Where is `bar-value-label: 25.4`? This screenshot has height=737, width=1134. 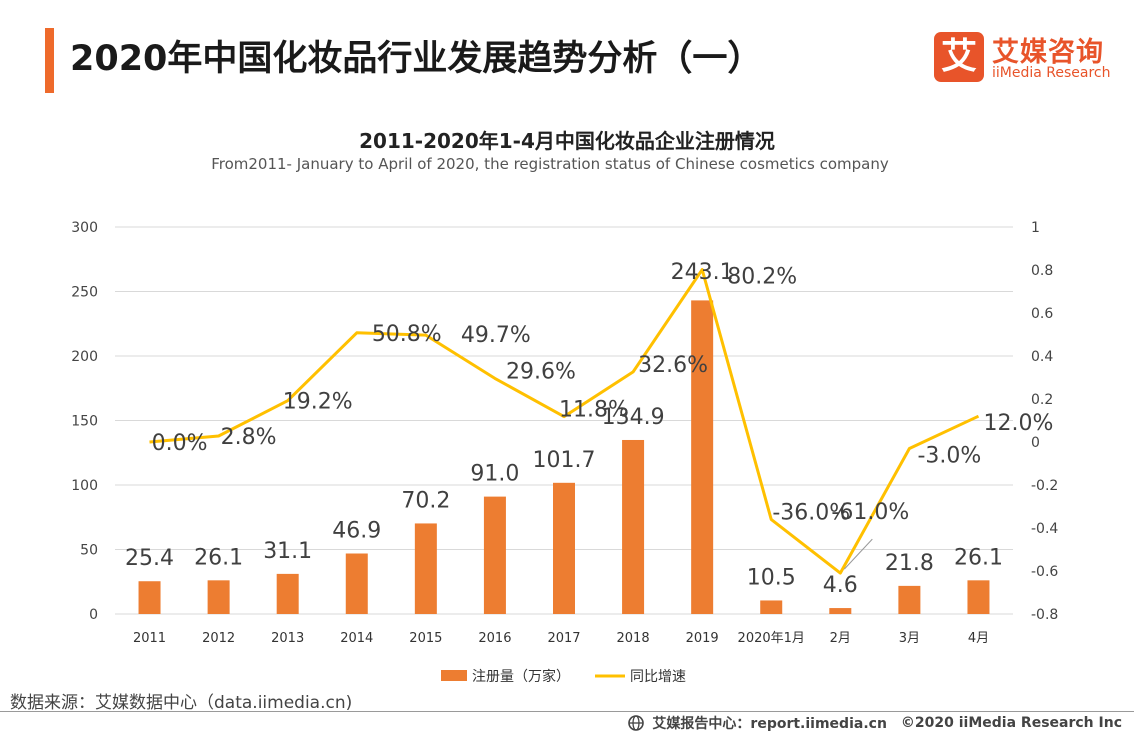 bar-value-label: 25.4 is located at coordinates (149, 558).